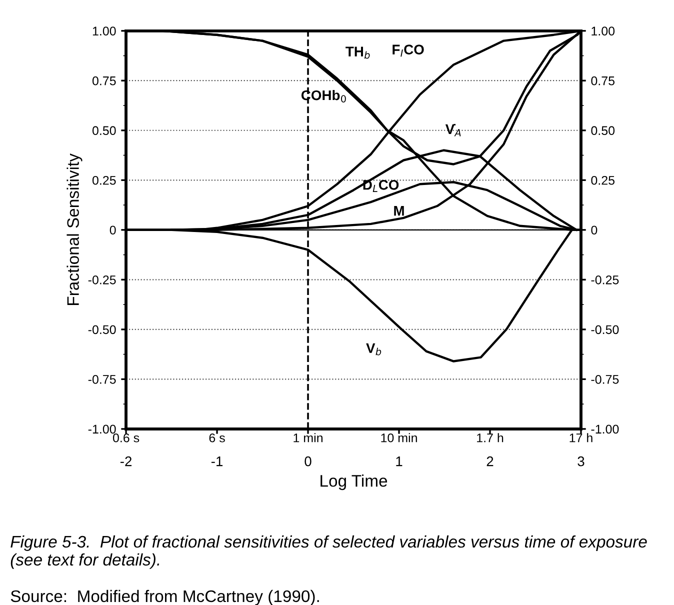 The height and width of the screenshot is (605, 674). I want to click on y-tick-label: -1.00, so click(102, 429).